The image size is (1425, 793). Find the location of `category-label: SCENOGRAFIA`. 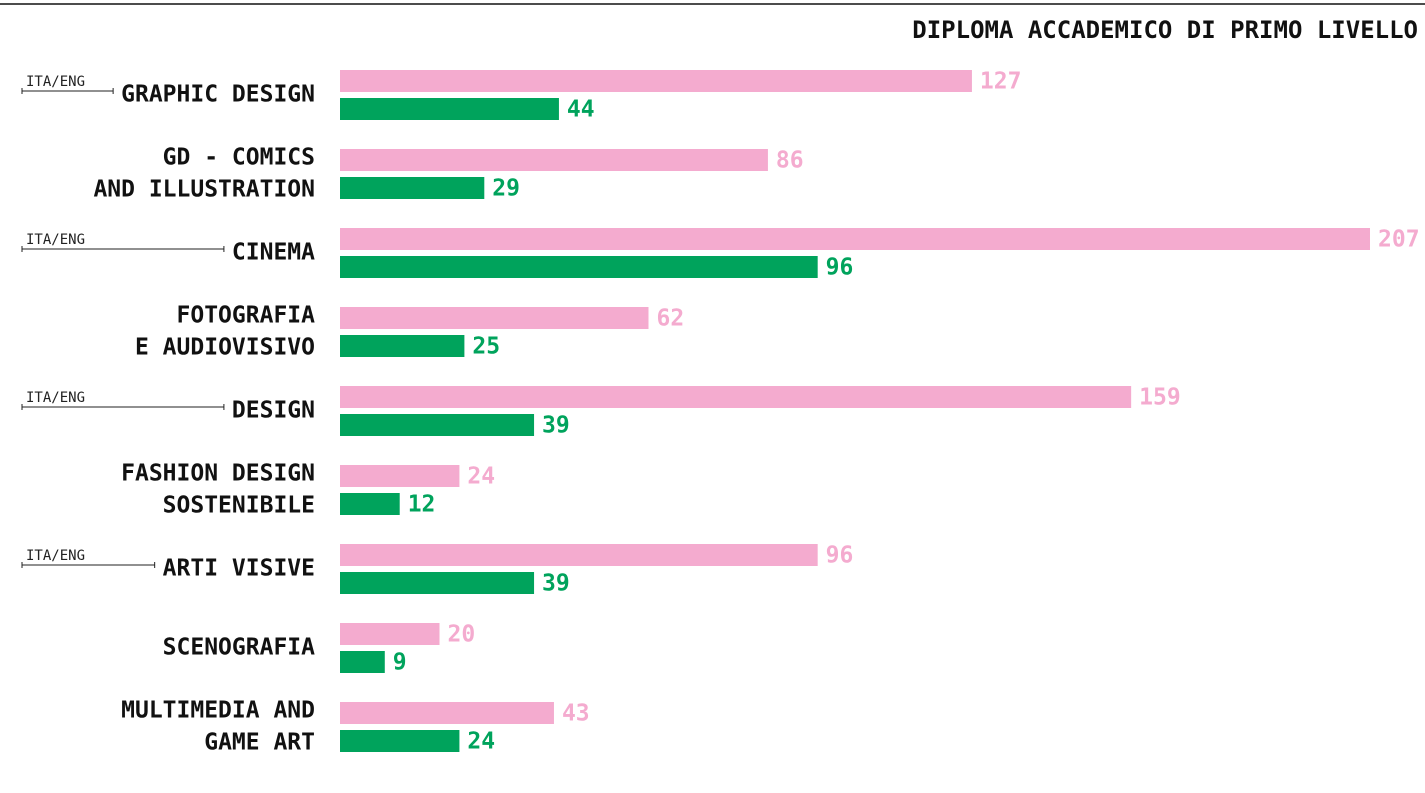

category-label: SCENOGRAFIA is located at coordinates (239, 648).